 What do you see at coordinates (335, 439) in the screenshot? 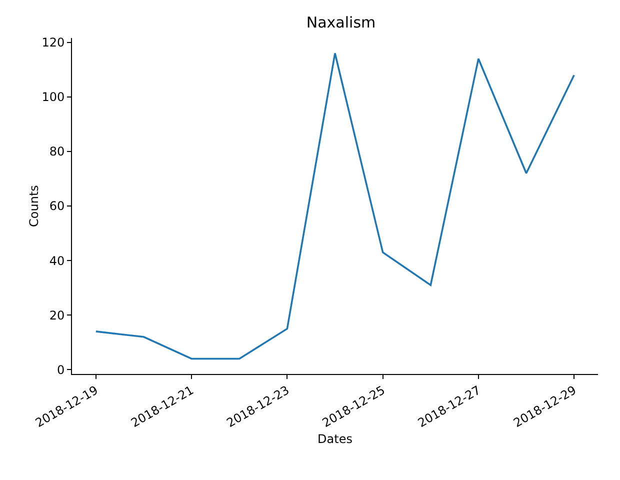
I see `x-axis-title: Dates` at bounding box center [335, 439].